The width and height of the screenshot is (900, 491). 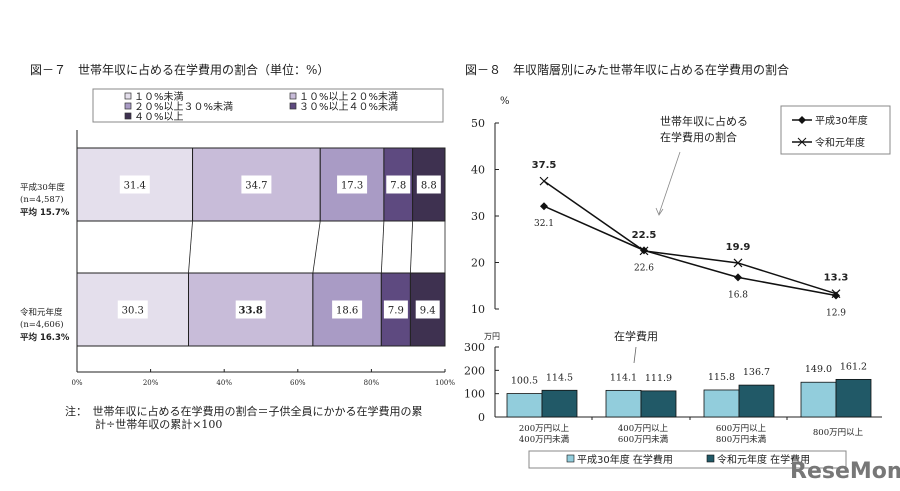 What do you see at coordinates (481, 417) in the screenshot?
I see `y-tick-label: 0` at bounding box center [481, 417].